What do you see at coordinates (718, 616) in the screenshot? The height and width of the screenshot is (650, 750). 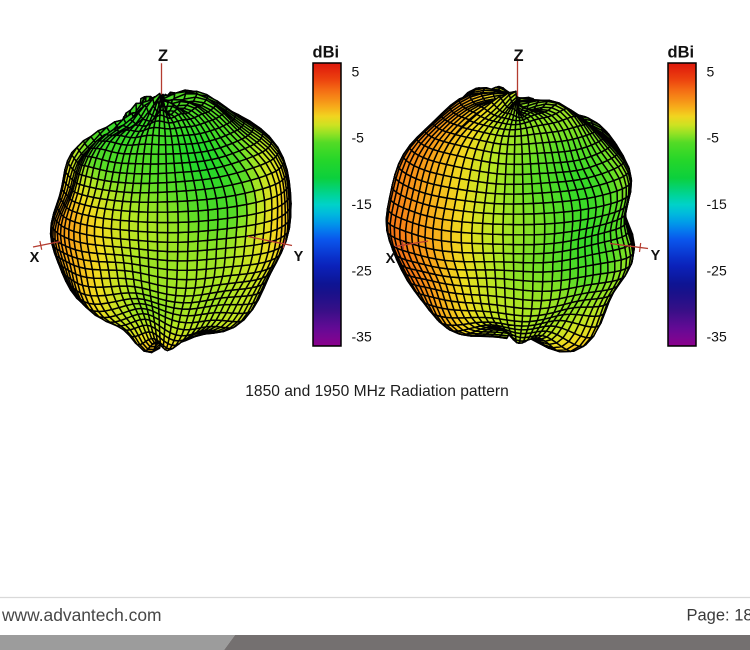 I see `svg-text: Page: 18` at bounding box center [718, 616].